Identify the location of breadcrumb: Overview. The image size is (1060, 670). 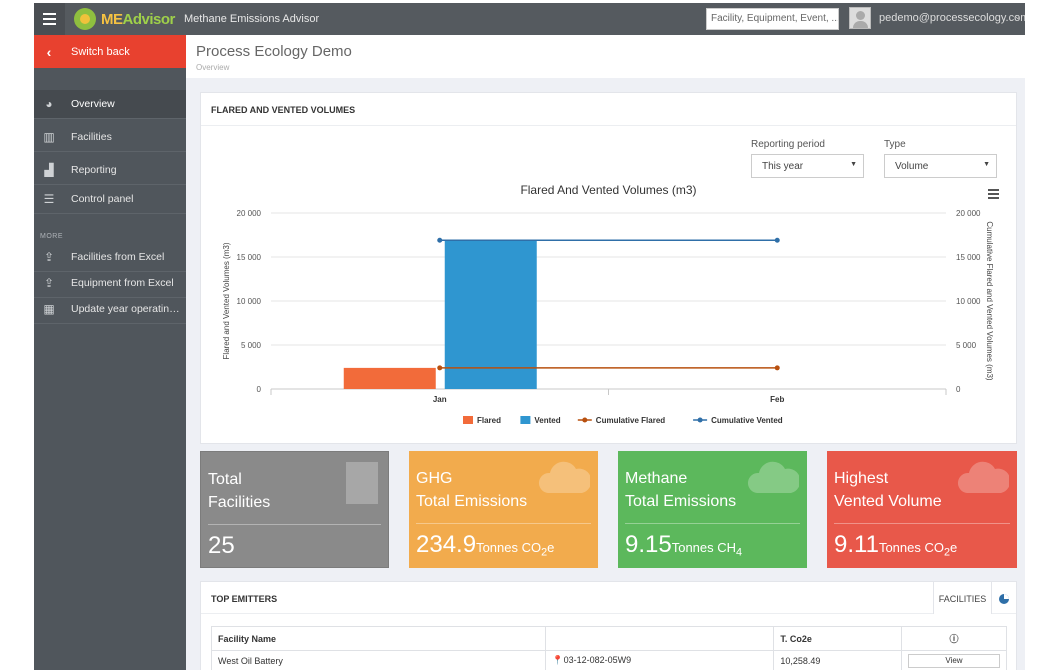
(213, 67).